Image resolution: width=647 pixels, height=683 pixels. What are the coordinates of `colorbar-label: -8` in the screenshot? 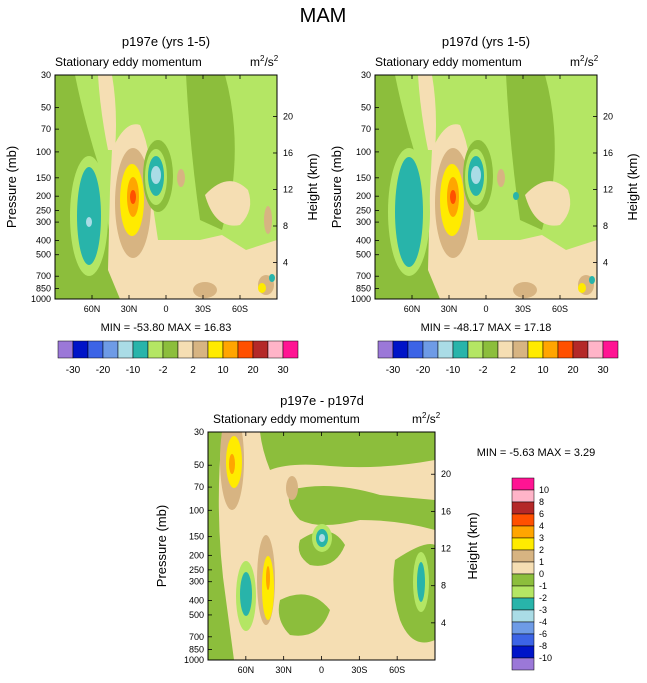 It's located at (543, 646).